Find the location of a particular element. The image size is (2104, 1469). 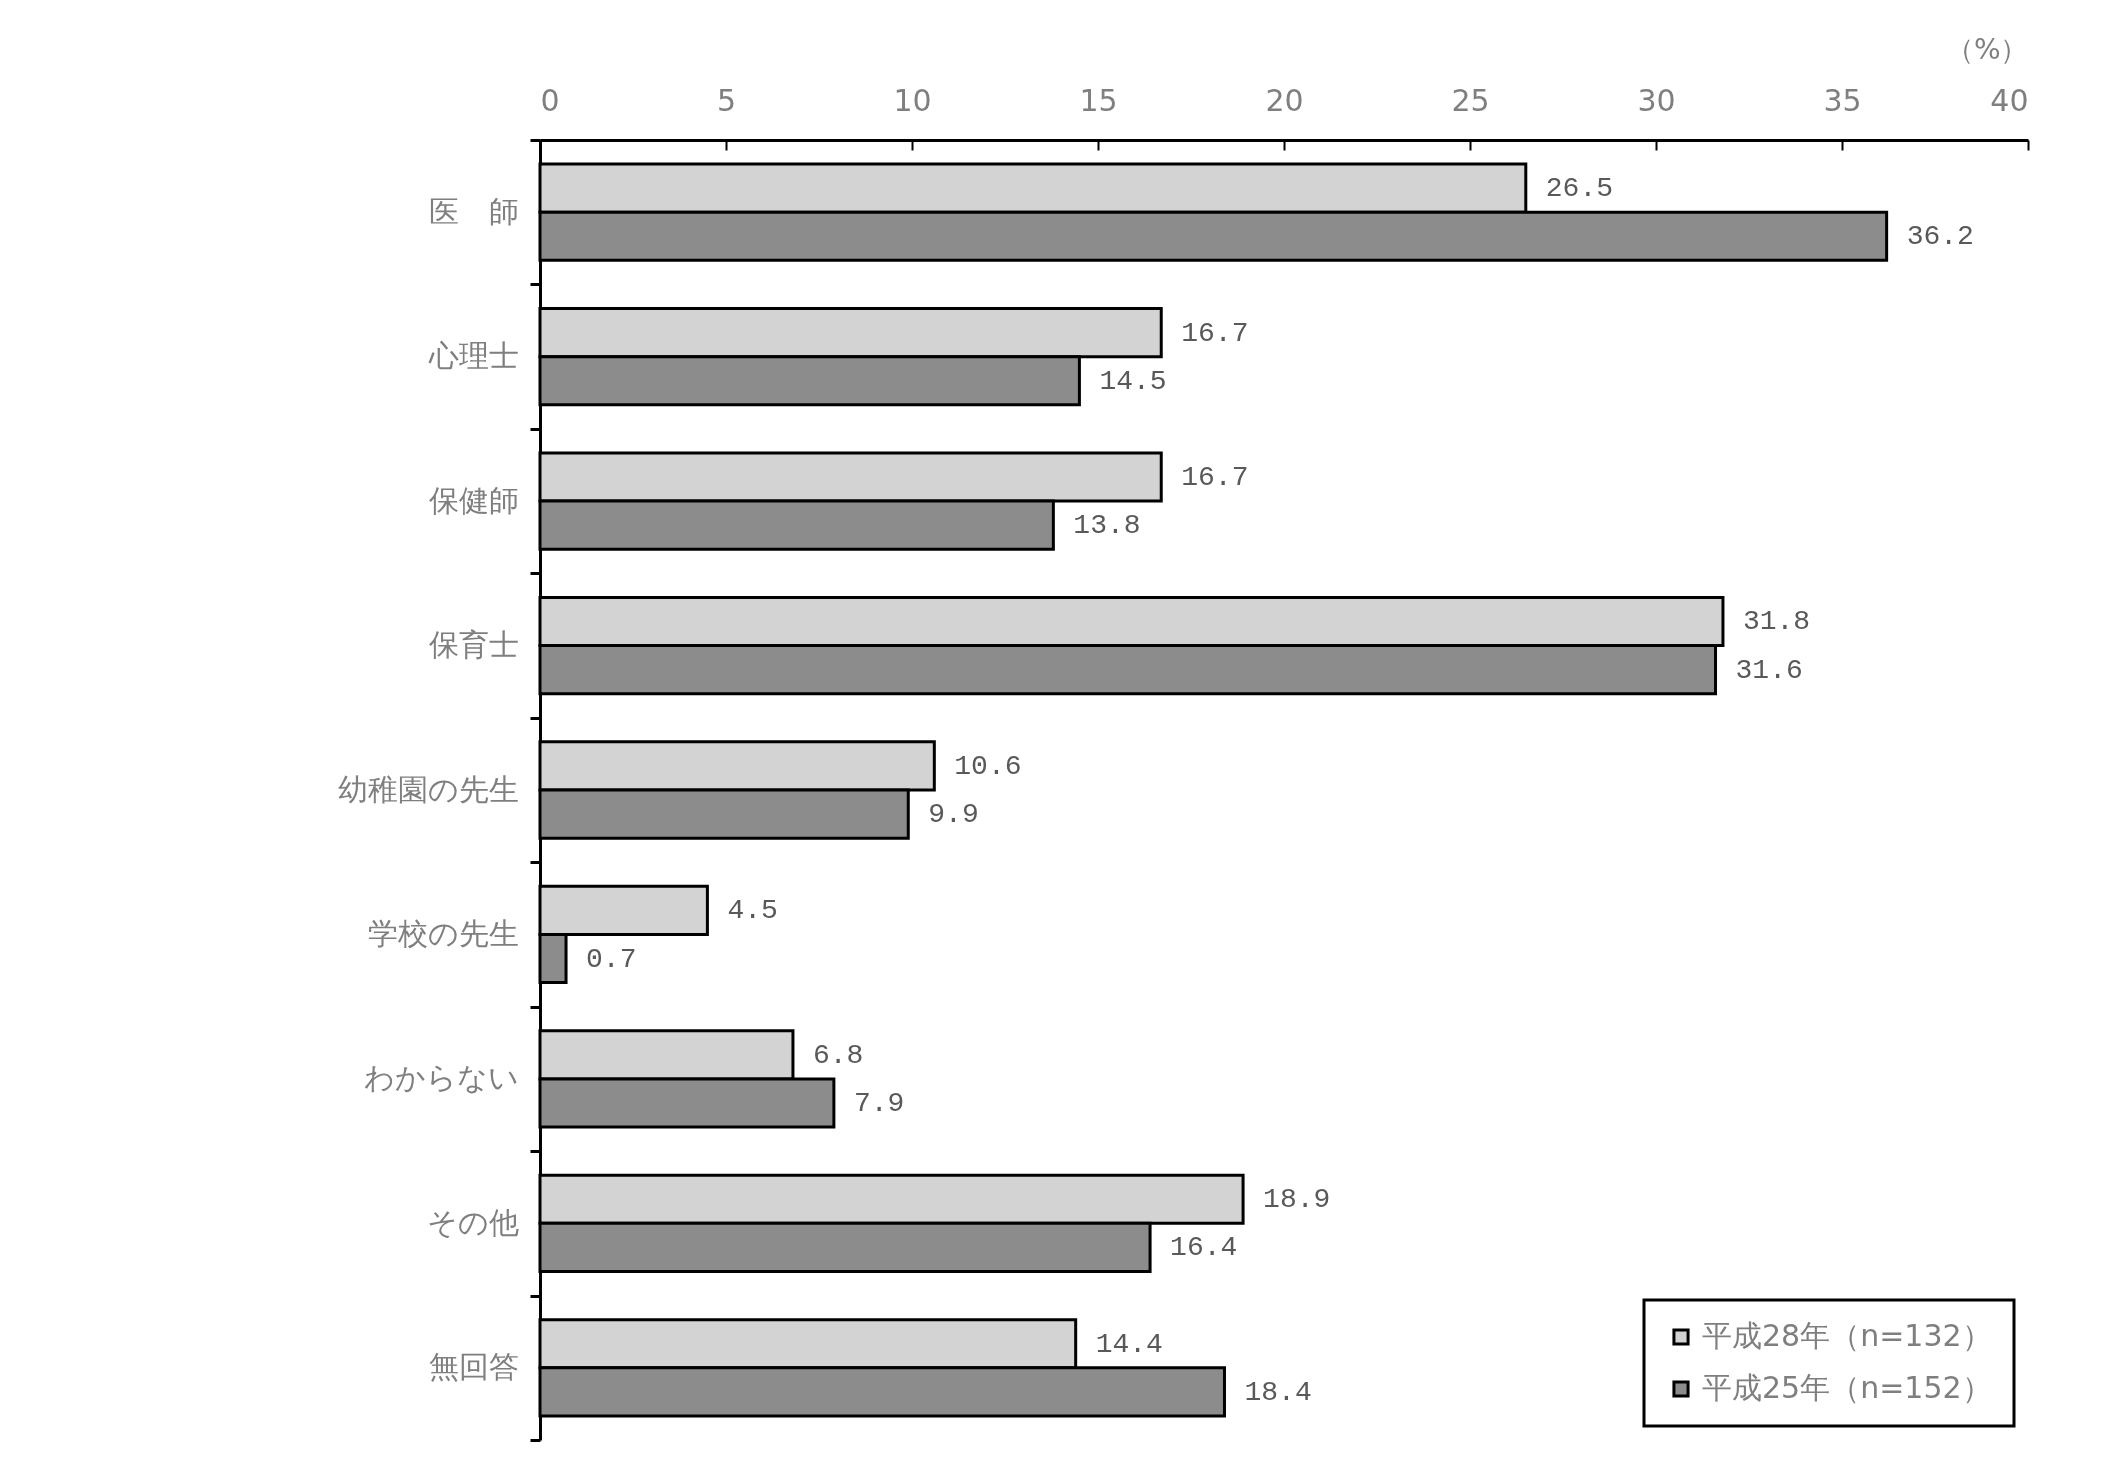

y-tick-label: わからない is located at coordinates (441, 1078).